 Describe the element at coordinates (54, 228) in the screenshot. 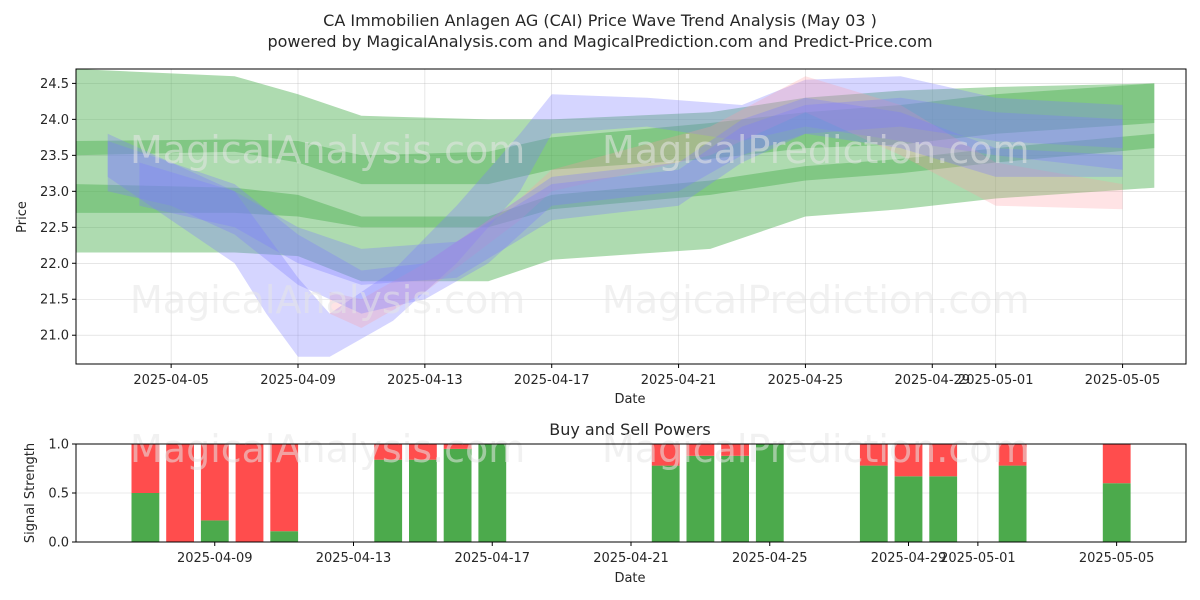

I see `price-y-tick-label: 22.5` at that location.